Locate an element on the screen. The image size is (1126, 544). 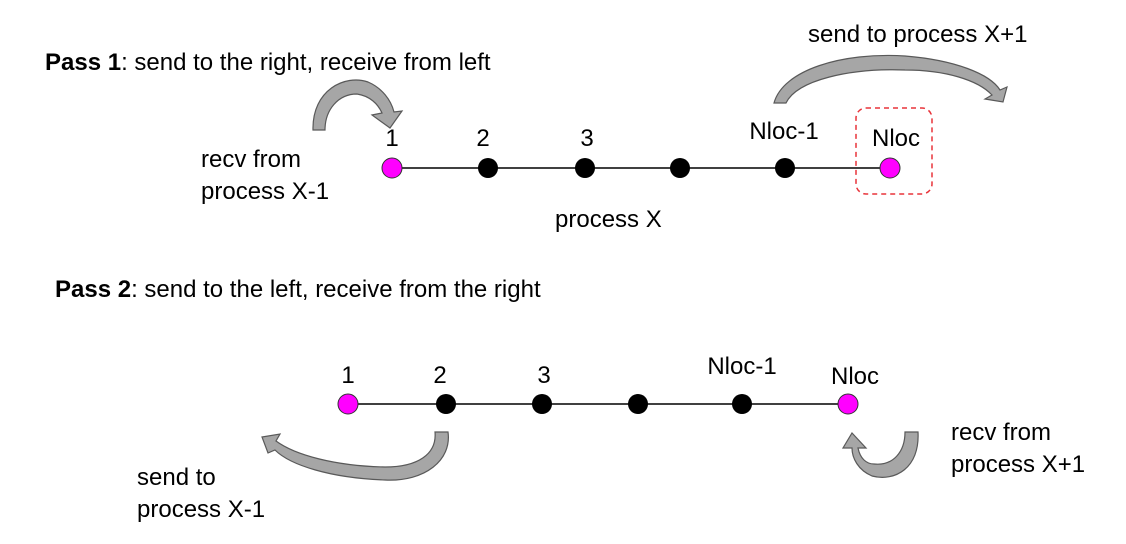
pass1-recv-label-line1: recv from is located at coordinates (251, 159).